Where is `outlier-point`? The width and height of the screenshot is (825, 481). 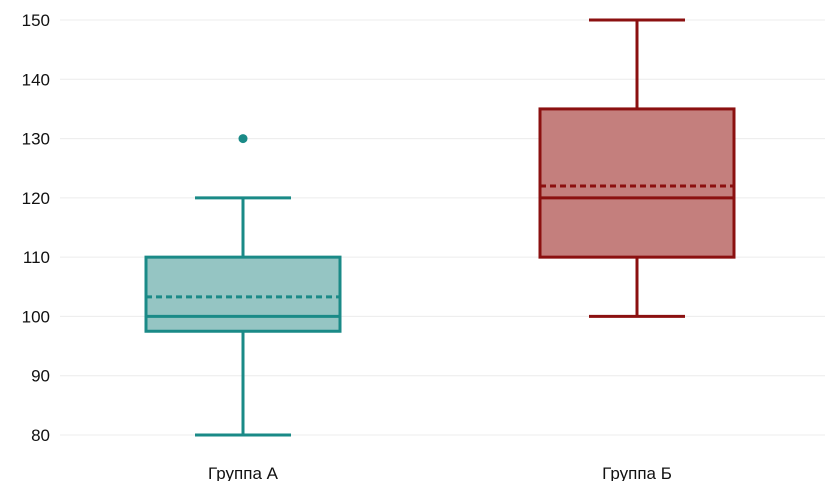
outlier-point is located at coordinates (243, 139).